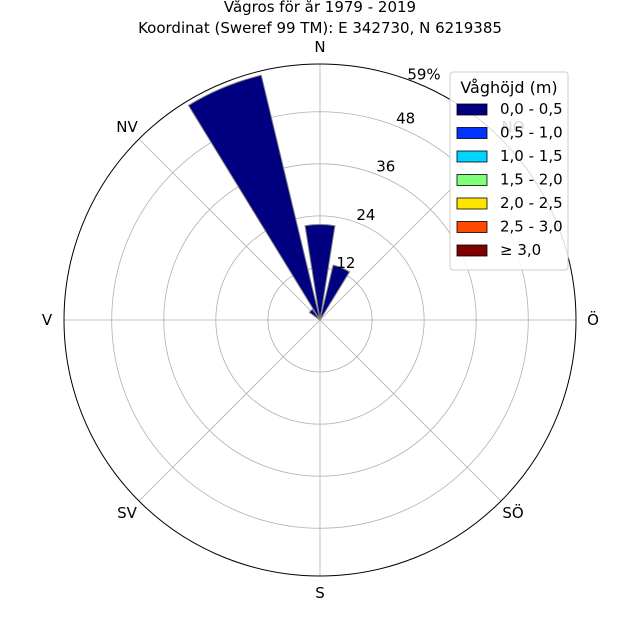 This screenshot has height=640, width=640. What do you see at coordinates (531, 156) in the screenshot?
I see `legend-label: 1,0 - 1,5` at bounding box center [531, 156].